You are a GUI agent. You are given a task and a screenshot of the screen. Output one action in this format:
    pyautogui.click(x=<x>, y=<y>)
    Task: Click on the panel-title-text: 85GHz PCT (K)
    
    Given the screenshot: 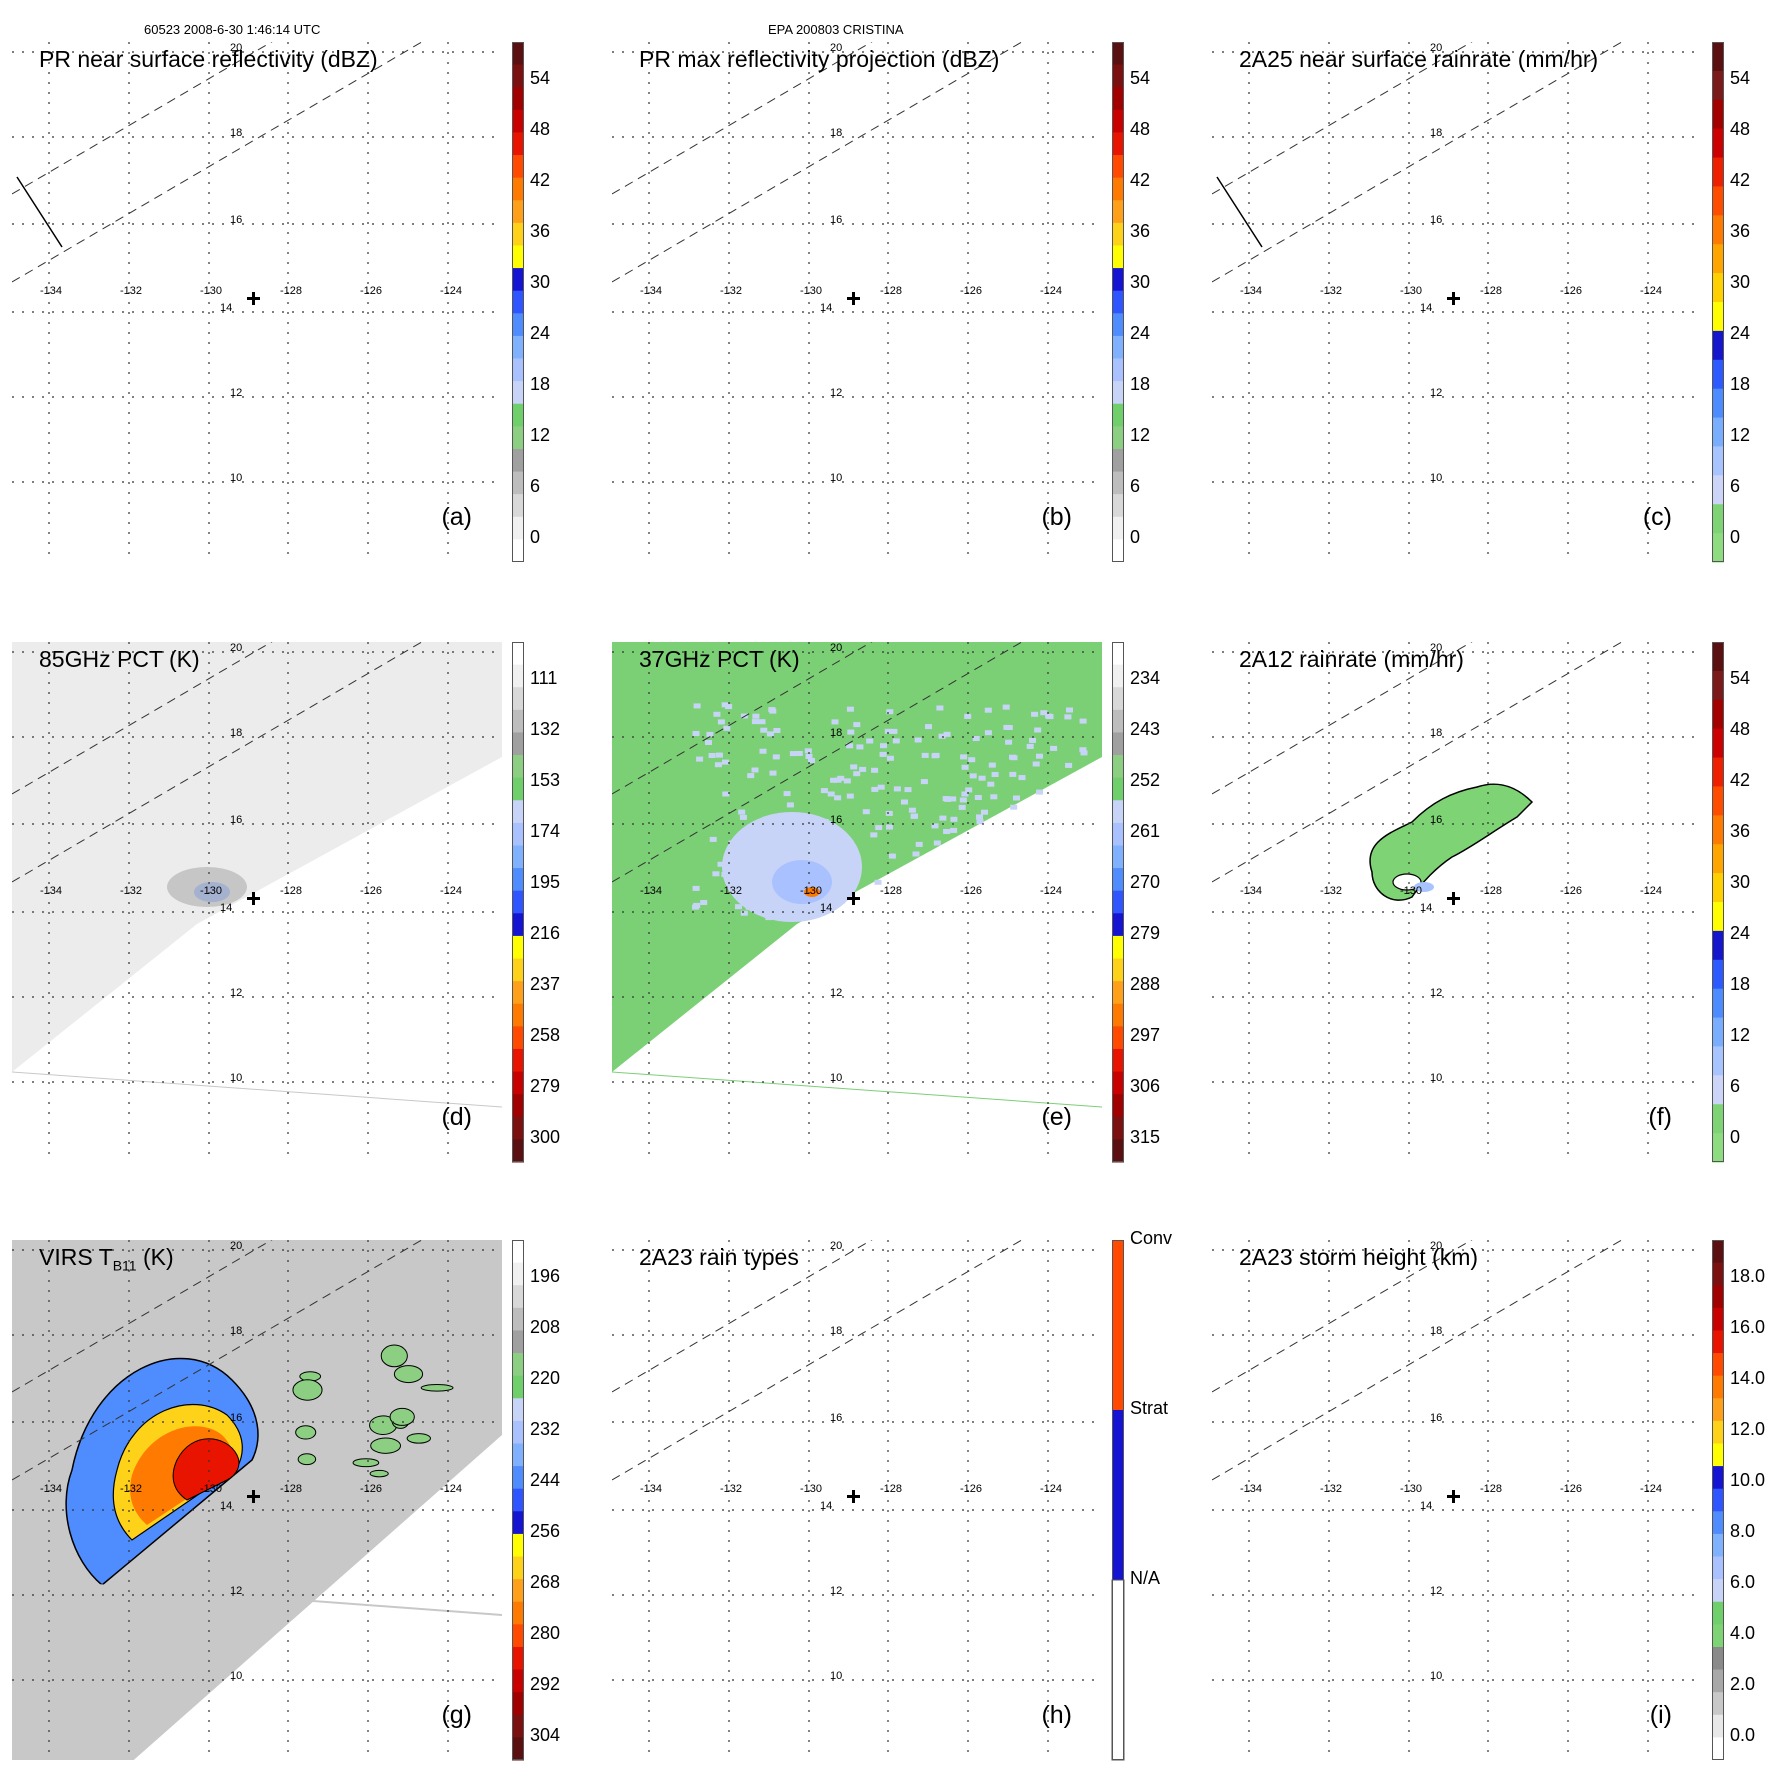 What is the action you would take?
    pyautogui.click(x=119, y=659)
    